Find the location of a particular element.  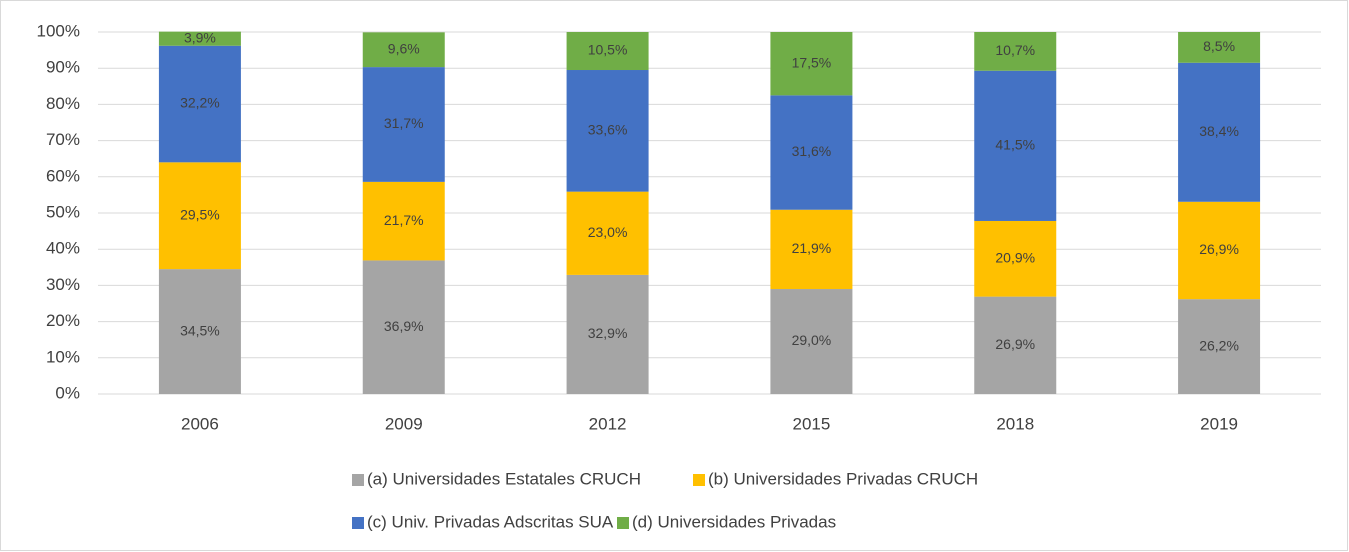

data-label: 9,6% is located at coordinates (404, 48).